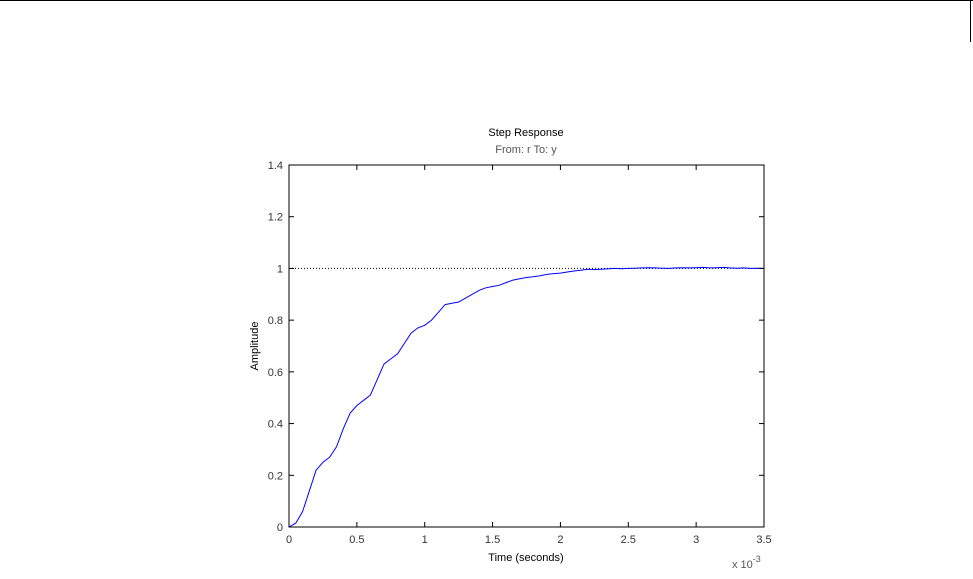 This screenshot has width=973, height=579. I want to click on chart-subtitle: From: r To: y, so click(526, 150).